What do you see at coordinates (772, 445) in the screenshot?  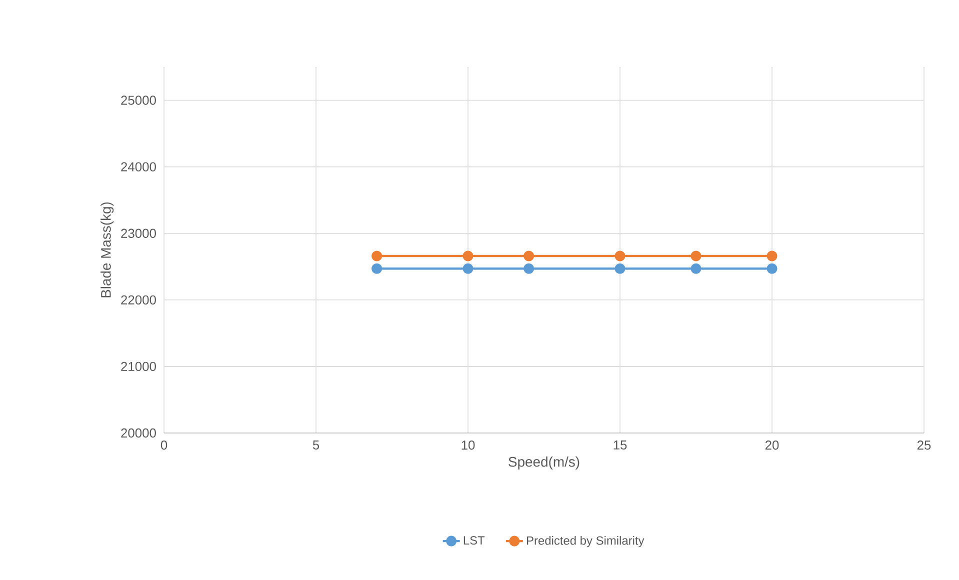 I see `x-tick-label: 20` at bounding box center [772, 445].